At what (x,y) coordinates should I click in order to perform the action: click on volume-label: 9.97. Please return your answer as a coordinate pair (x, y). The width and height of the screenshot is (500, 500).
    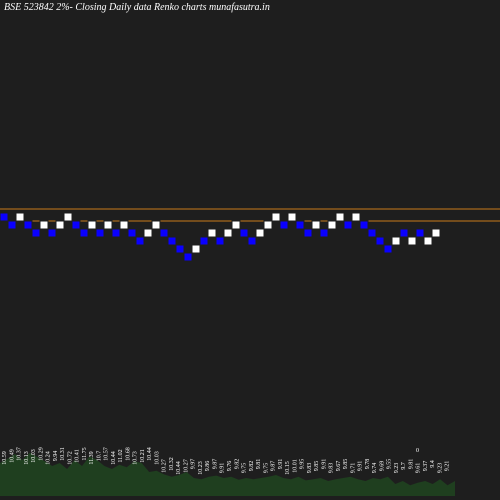
    Looking at the image, I should click on (194, 464).